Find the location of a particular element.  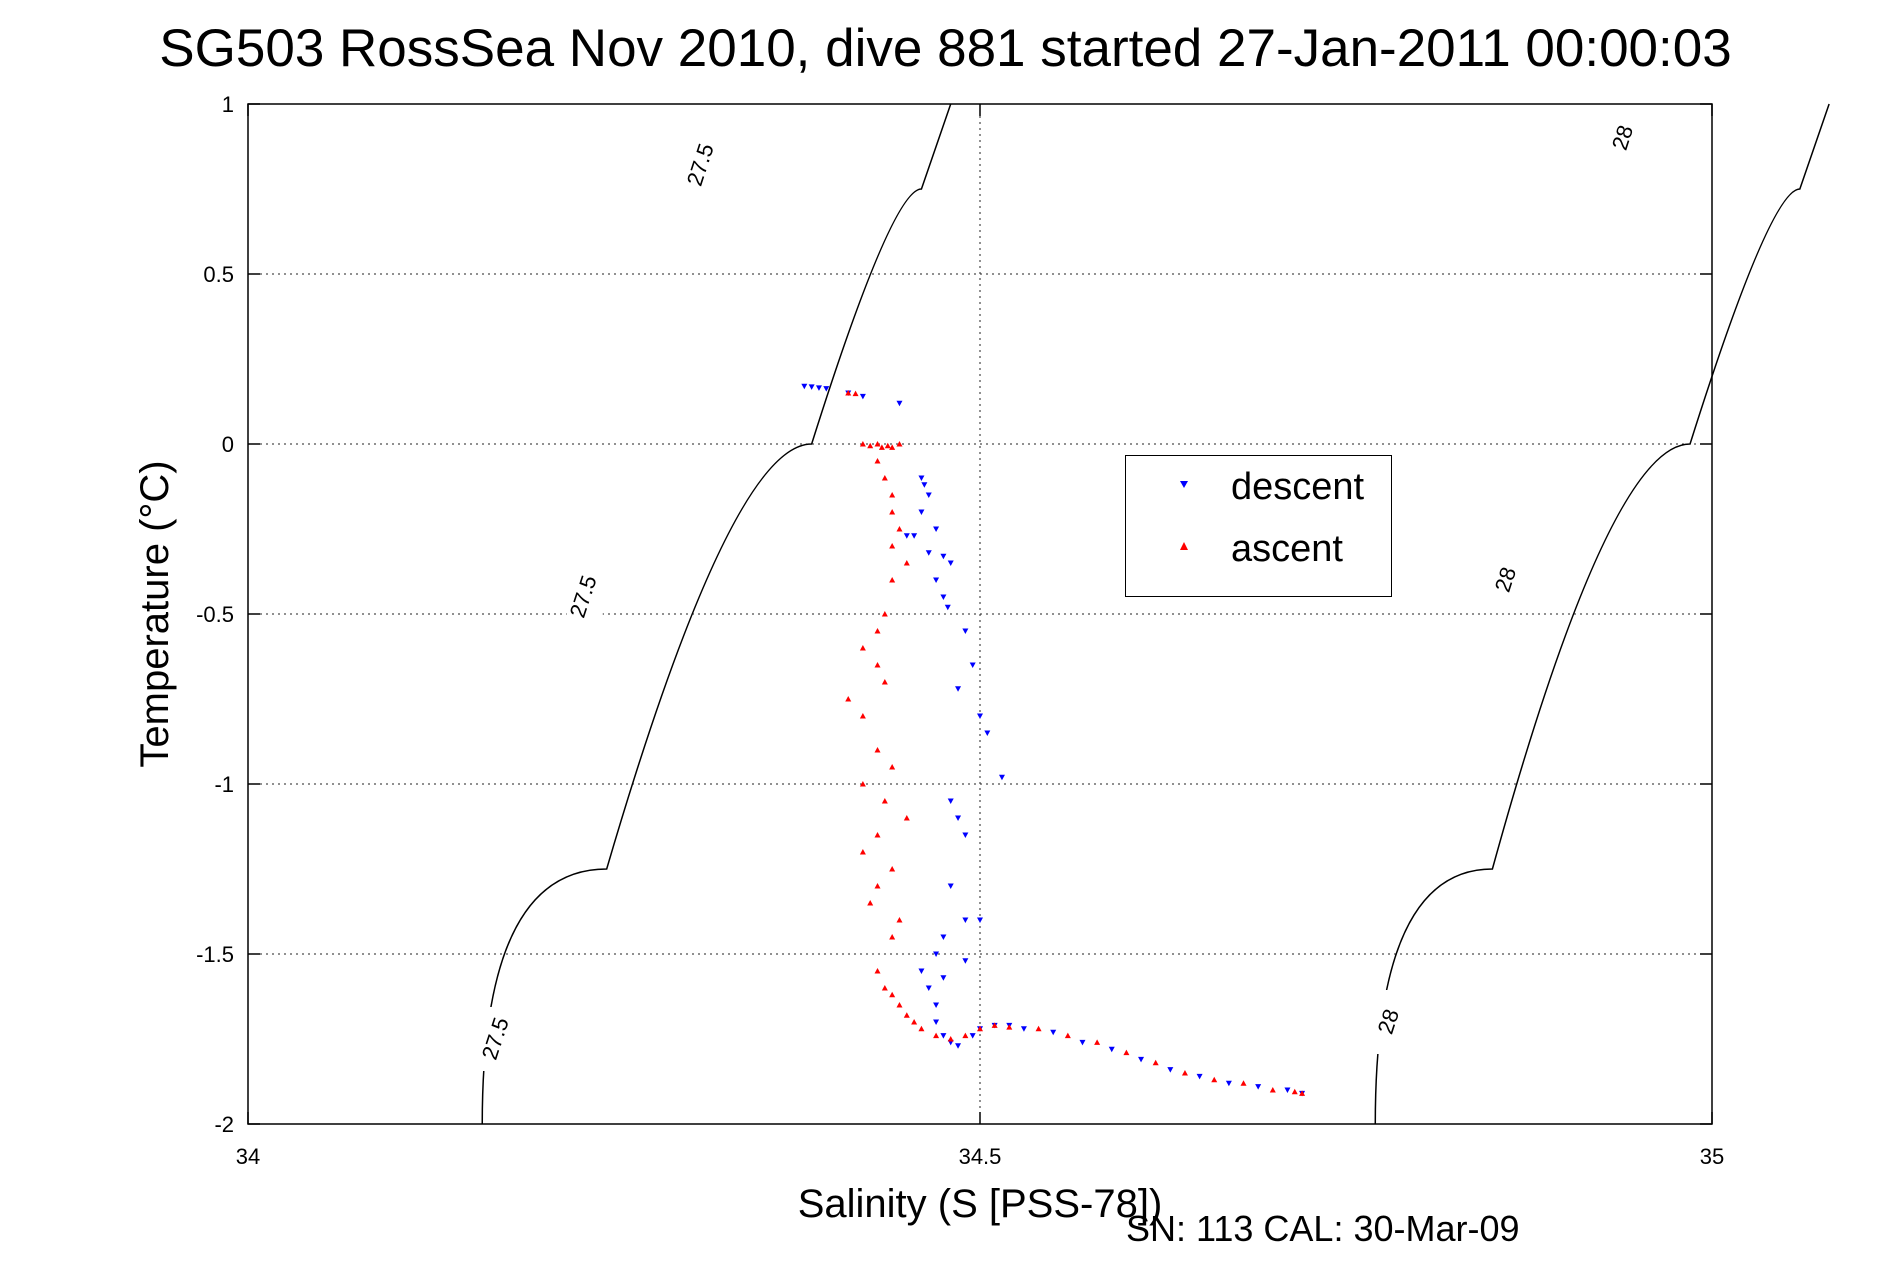

legend-marker-descent is located at coordinates (1184, 484).